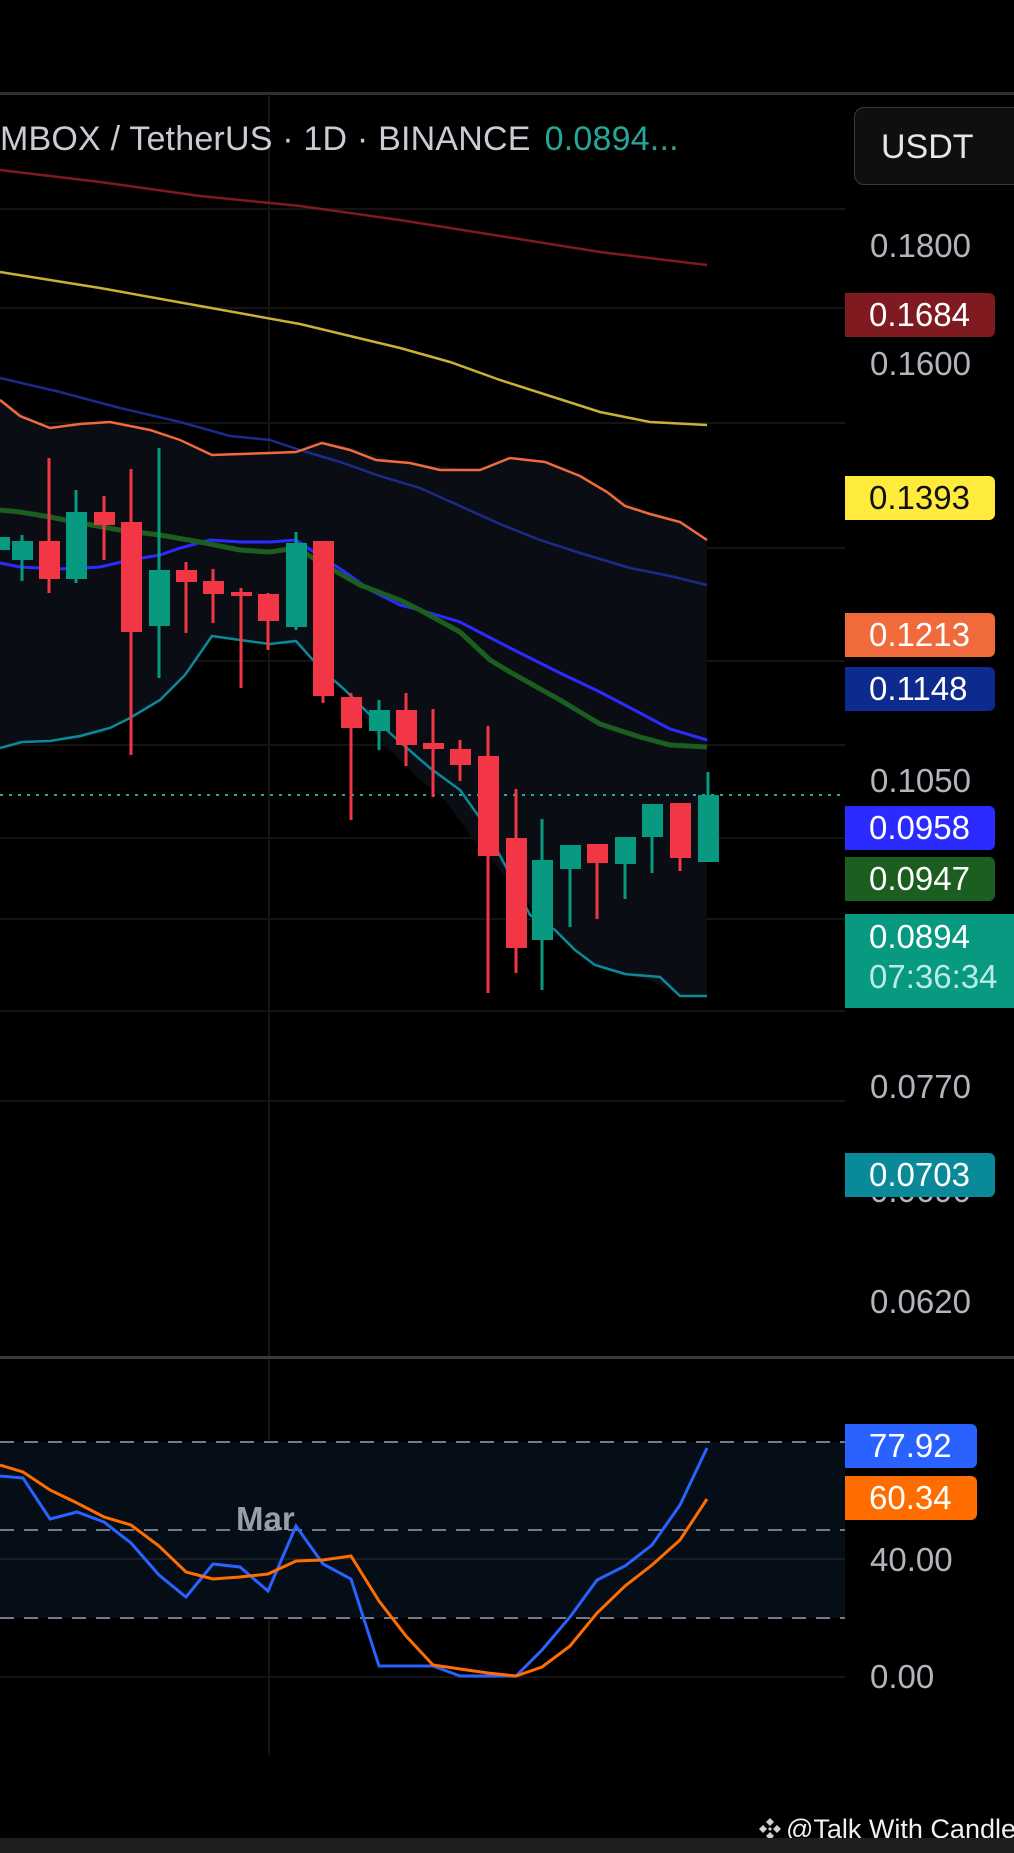 The height and width of the screenshot is (1853, 1014). Describe the element at coordinates (920, 1301) in the screenshot. I see `price-tick: 0.0620` at that location.